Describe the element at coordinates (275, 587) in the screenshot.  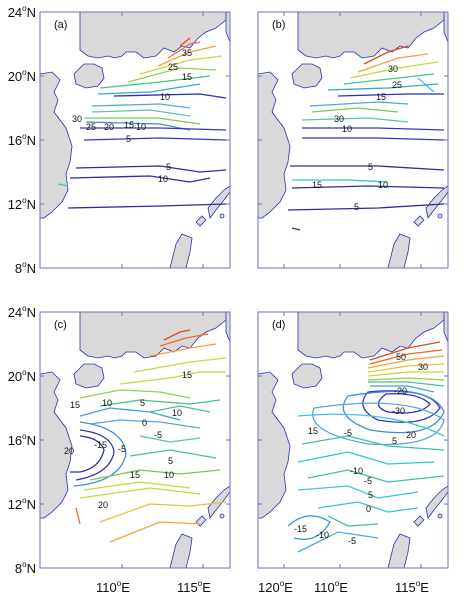
I see `longitude-label: 120oE` at that location.